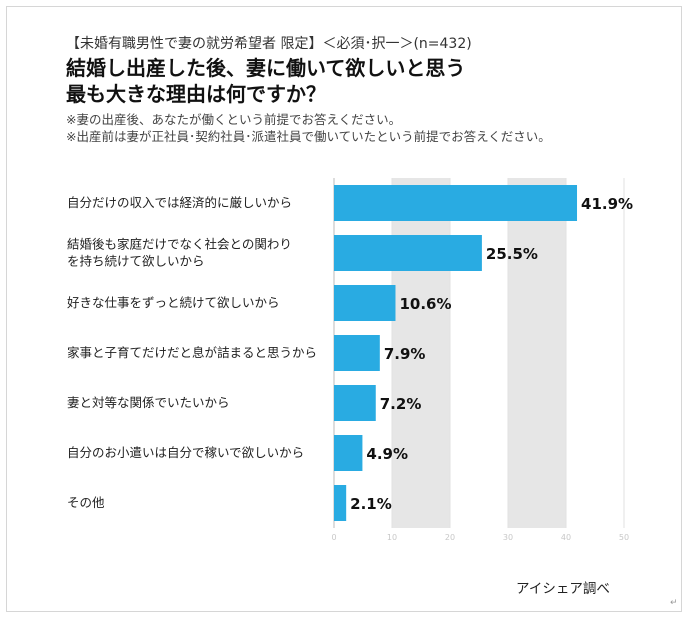  I want to click on return-mark: ↵, so click(674, 603).